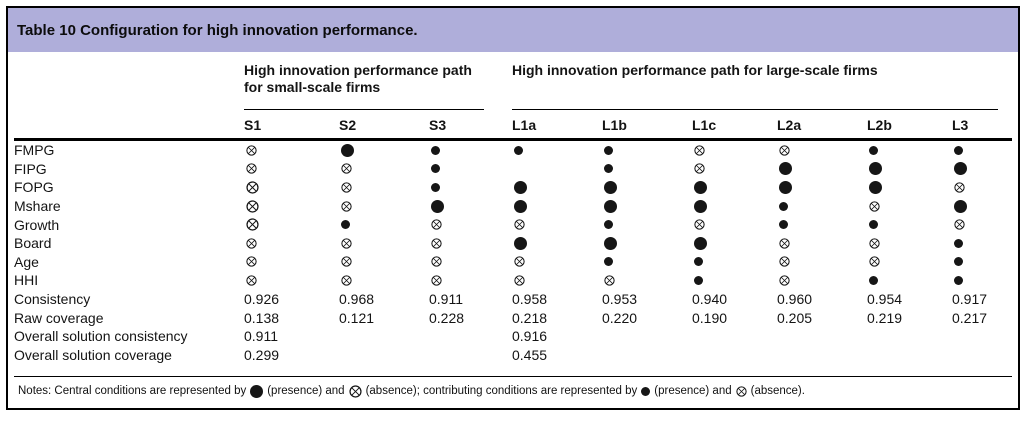  What do you see at coordinates (384, 280) in the screenshot?
I see `cell-HHI-S2` at bounding box center [384, 280].